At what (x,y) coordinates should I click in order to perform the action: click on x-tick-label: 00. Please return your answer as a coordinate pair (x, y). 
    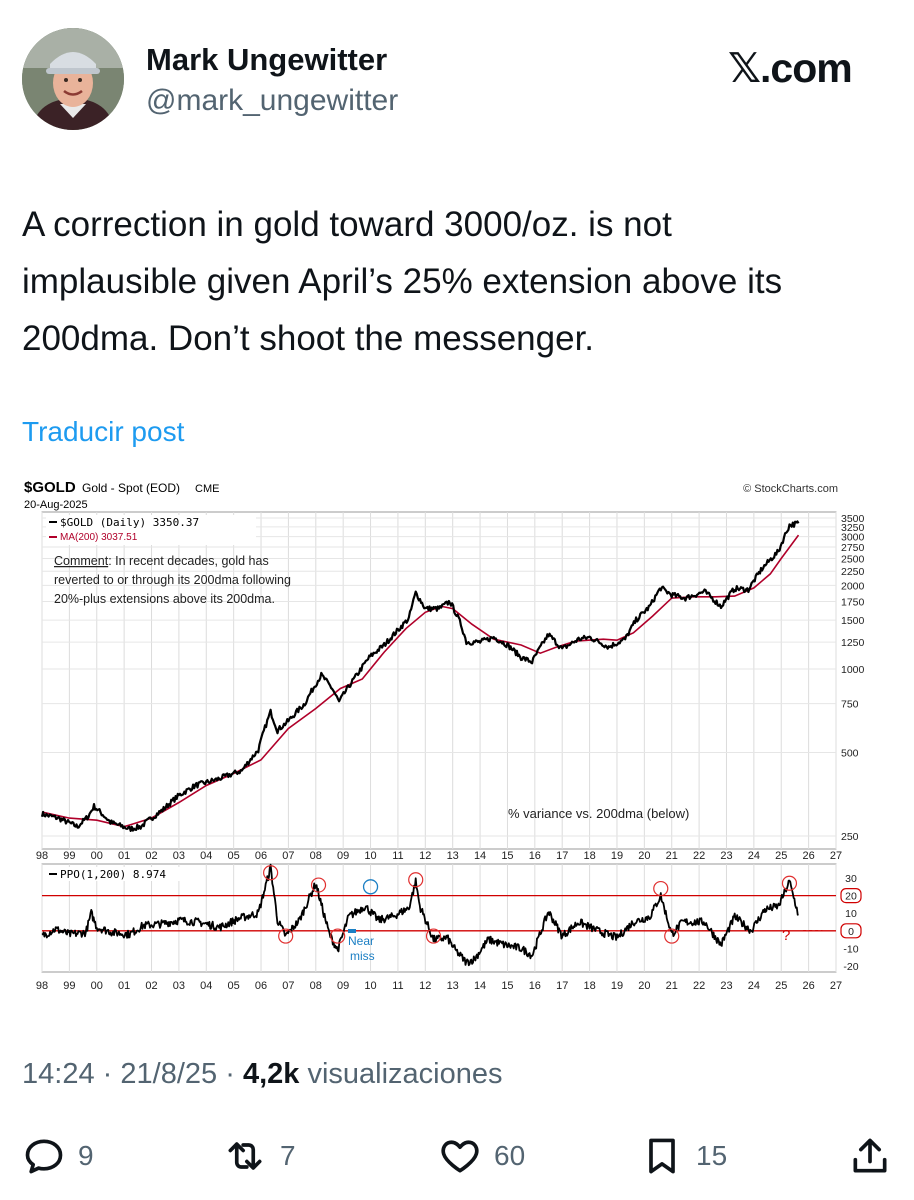
    Looking at the image, I should click on (97, 986).